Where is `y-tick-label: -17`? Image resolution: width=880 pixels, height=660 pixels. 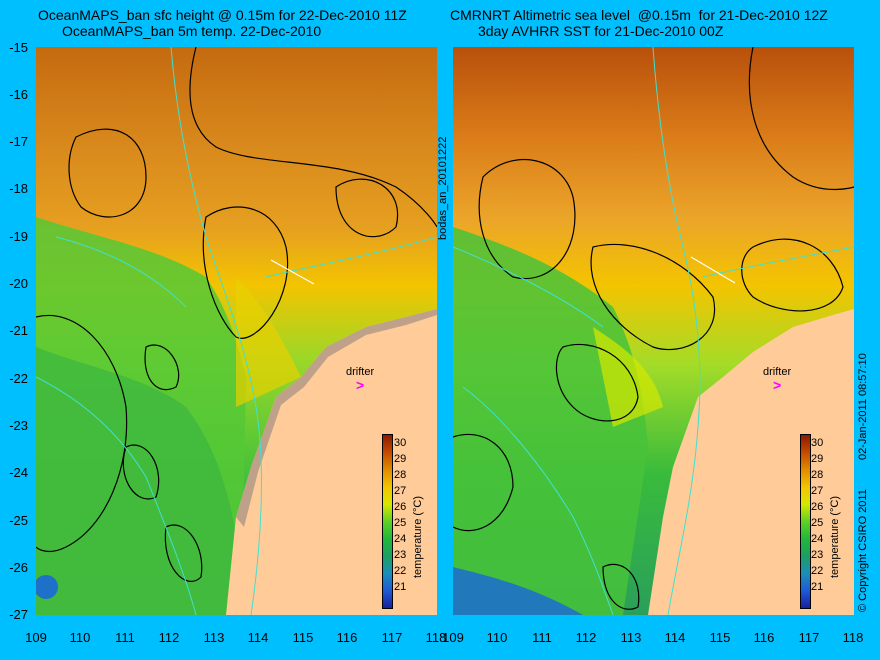 y-tick-label: -17 is located at coordinates (18, 141).